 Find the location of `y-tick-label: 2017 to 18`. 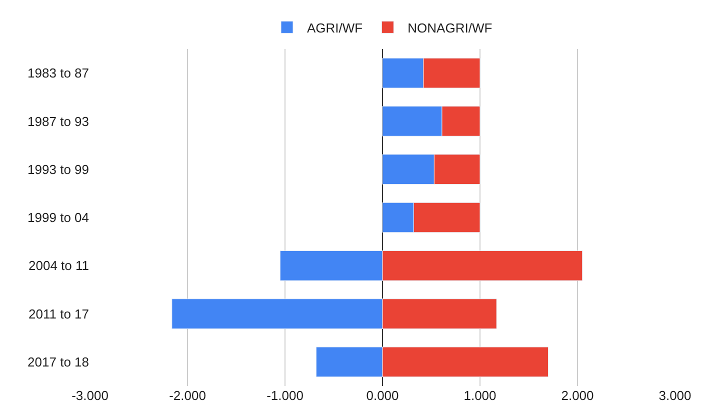

y-tick-label: 2017 to 18 is located at coordinates (58, 362).